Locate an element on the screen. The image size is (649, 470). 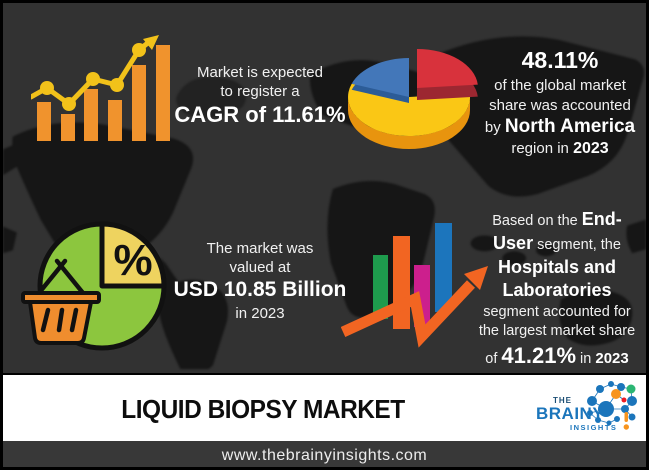
enduser-year: 2023 is located at coordinates (612, 359).